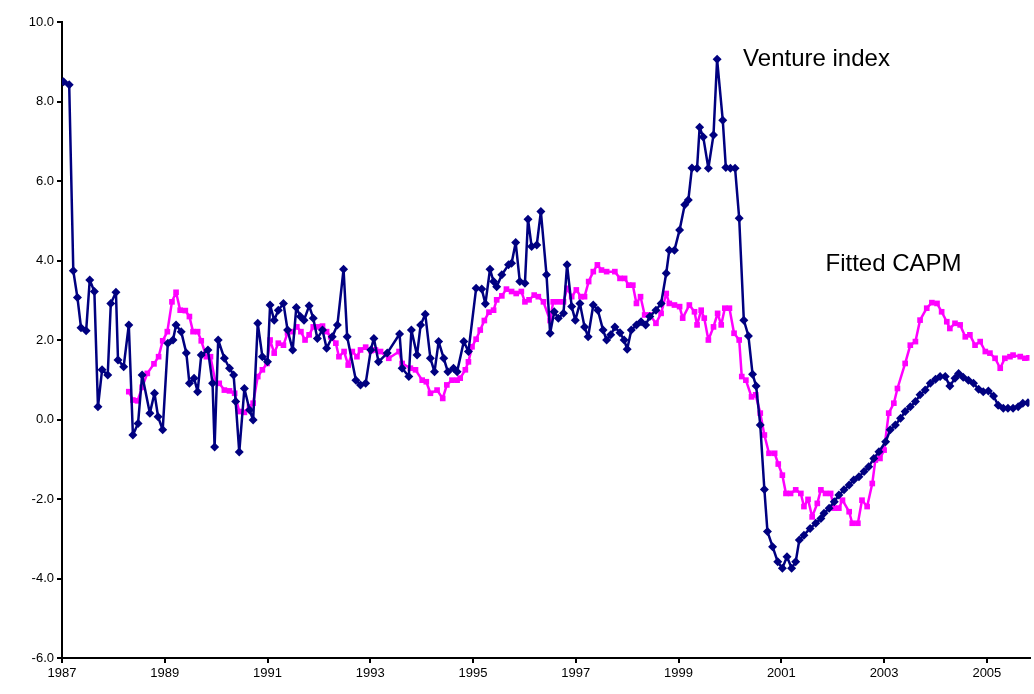 The width and height of the screenshot is (1034, 694). I want to click on y-tick-label: 2.0, so click(44, 339).